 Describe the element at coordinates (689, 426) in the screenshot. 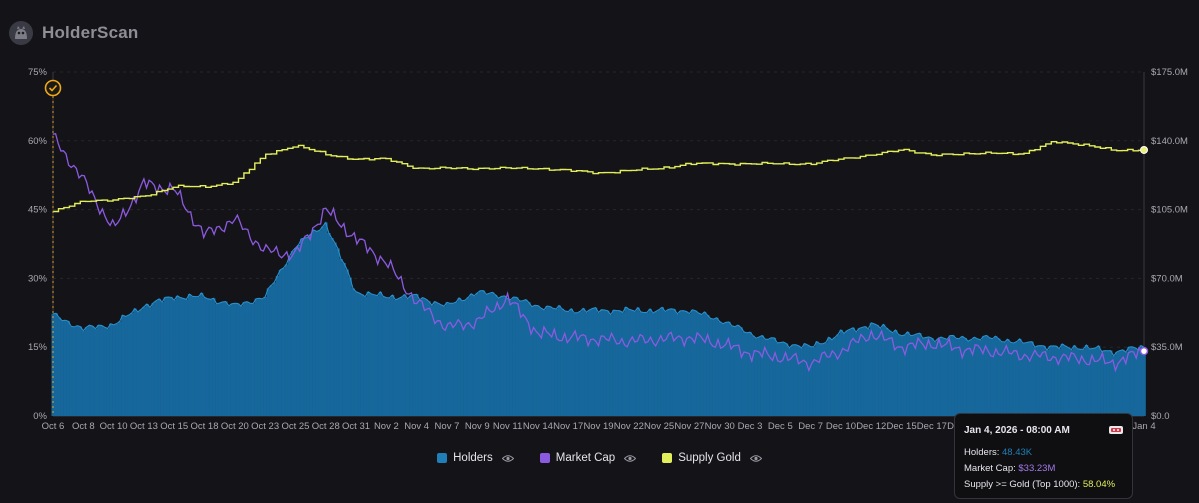

I see `x-tick: Nov 27` at that location.